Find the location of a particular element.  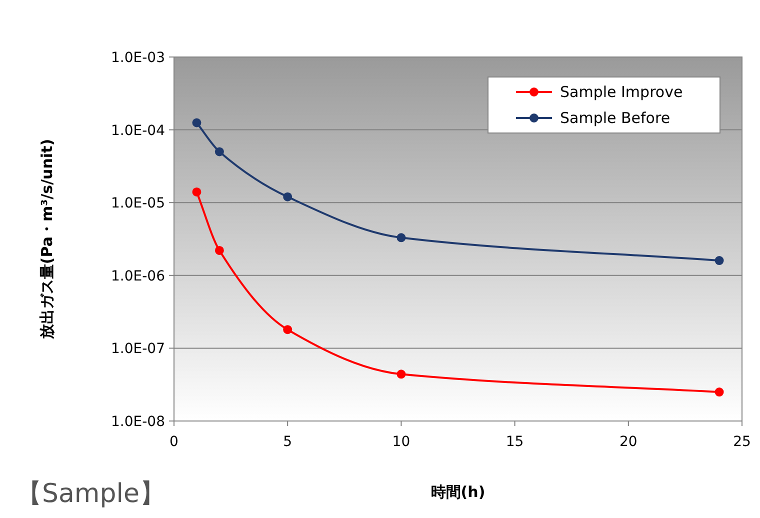

x-axis-title: 時間(h) is located at coordinates (458, 492).